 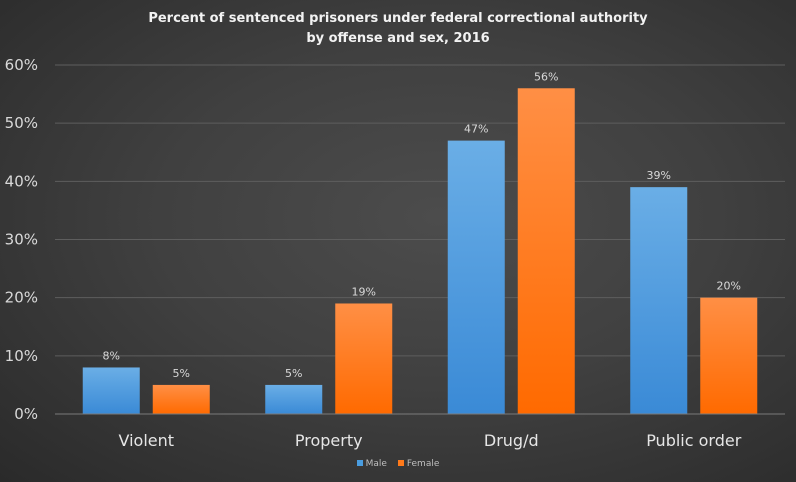 What do you see at coordinates (398, 38) in the screenshot?
I see `subtitle-line: by offense and sex, 2016` at bounding box center [398, 38].